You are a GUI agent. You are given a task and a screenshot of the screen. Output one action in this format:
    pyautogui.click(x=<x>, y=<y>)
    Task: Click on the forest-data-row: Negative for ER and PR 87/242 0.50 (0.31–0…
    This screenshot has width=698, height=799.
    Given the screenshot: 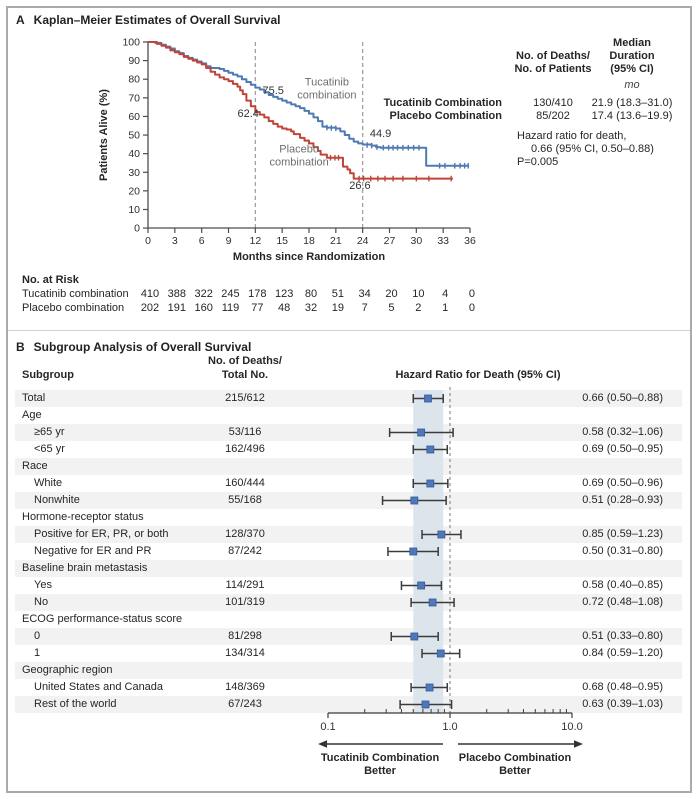 What is the action you would take?
    pyautogui.click(x=348, y=551)
    